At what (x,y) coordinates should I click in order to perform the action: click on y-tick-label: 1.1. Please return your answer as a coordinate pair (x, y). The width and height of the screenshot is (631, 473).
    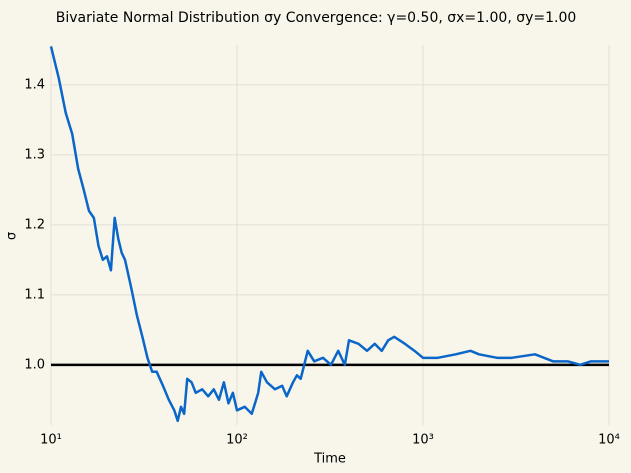
    Looking at the image, I should click on (34, 294).